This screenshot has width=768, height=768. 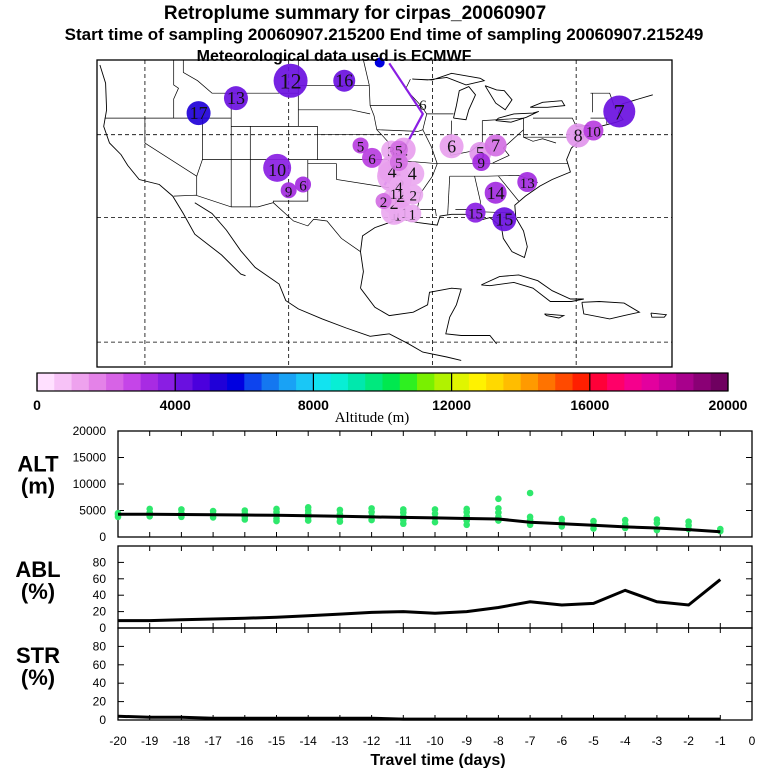 I want to click on plume-marker-label: 6, so click(x=303, y=186).